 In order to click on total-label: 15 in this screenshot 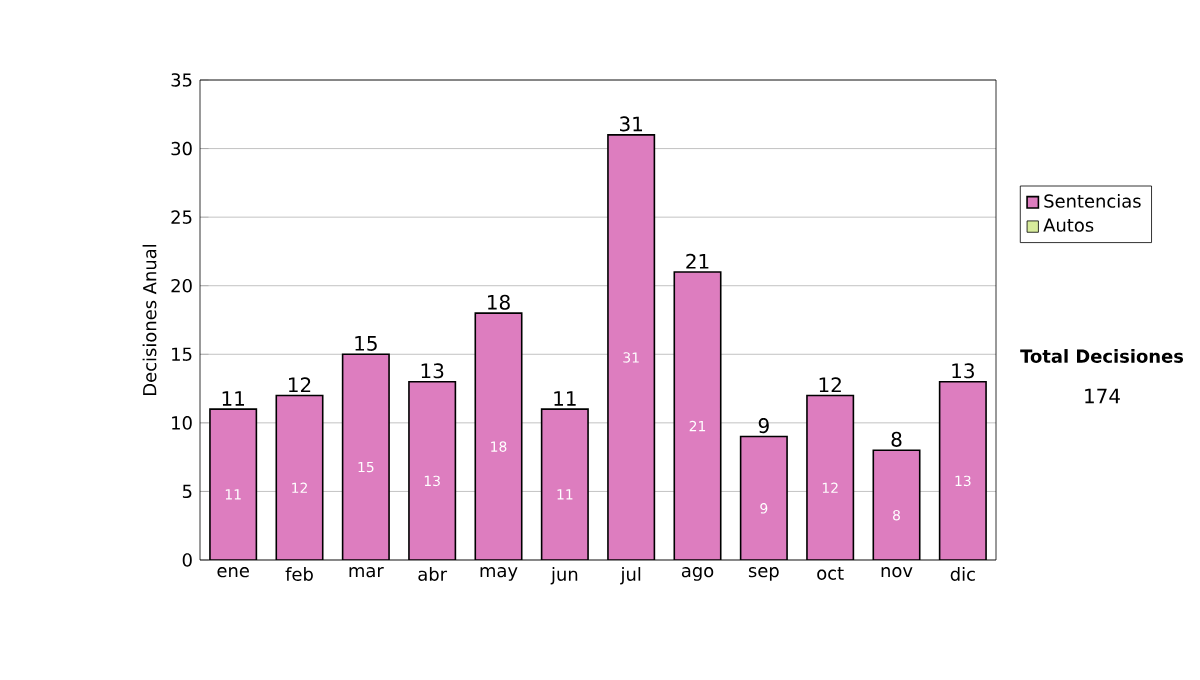, I will do `click(366, 343)`.